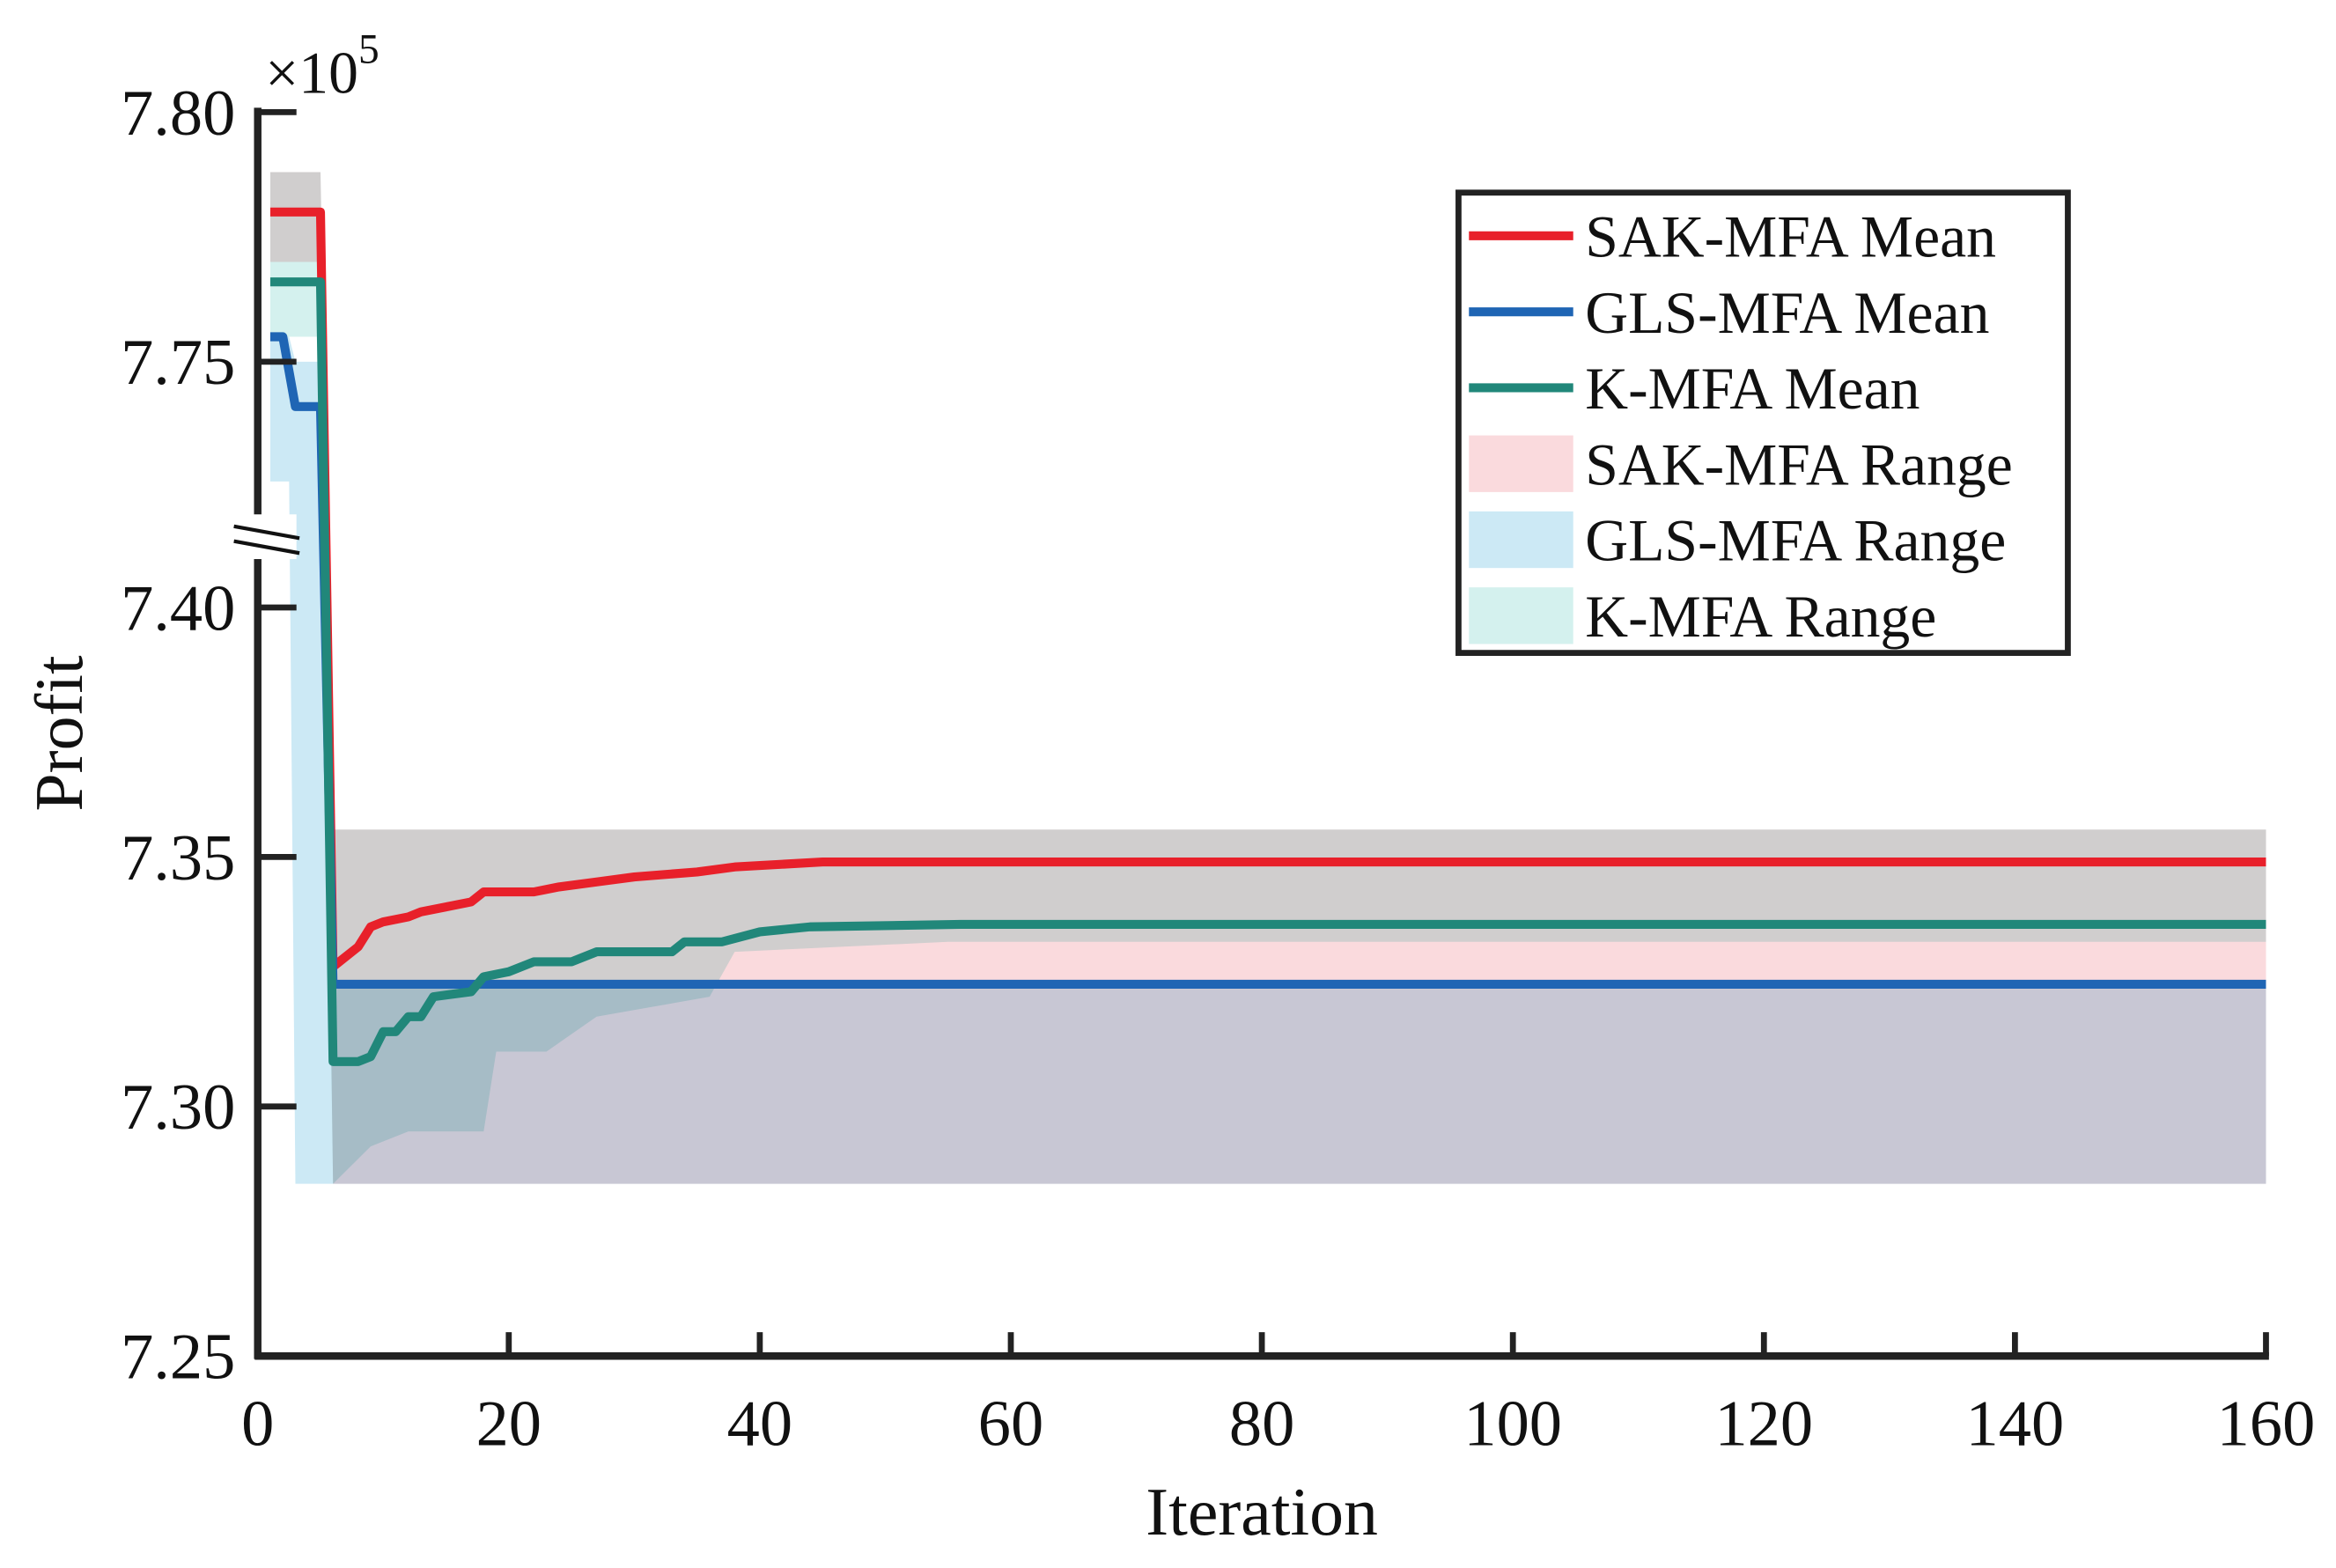  I want to click on y-multiplier-exponent: 5, so click(369, 50).